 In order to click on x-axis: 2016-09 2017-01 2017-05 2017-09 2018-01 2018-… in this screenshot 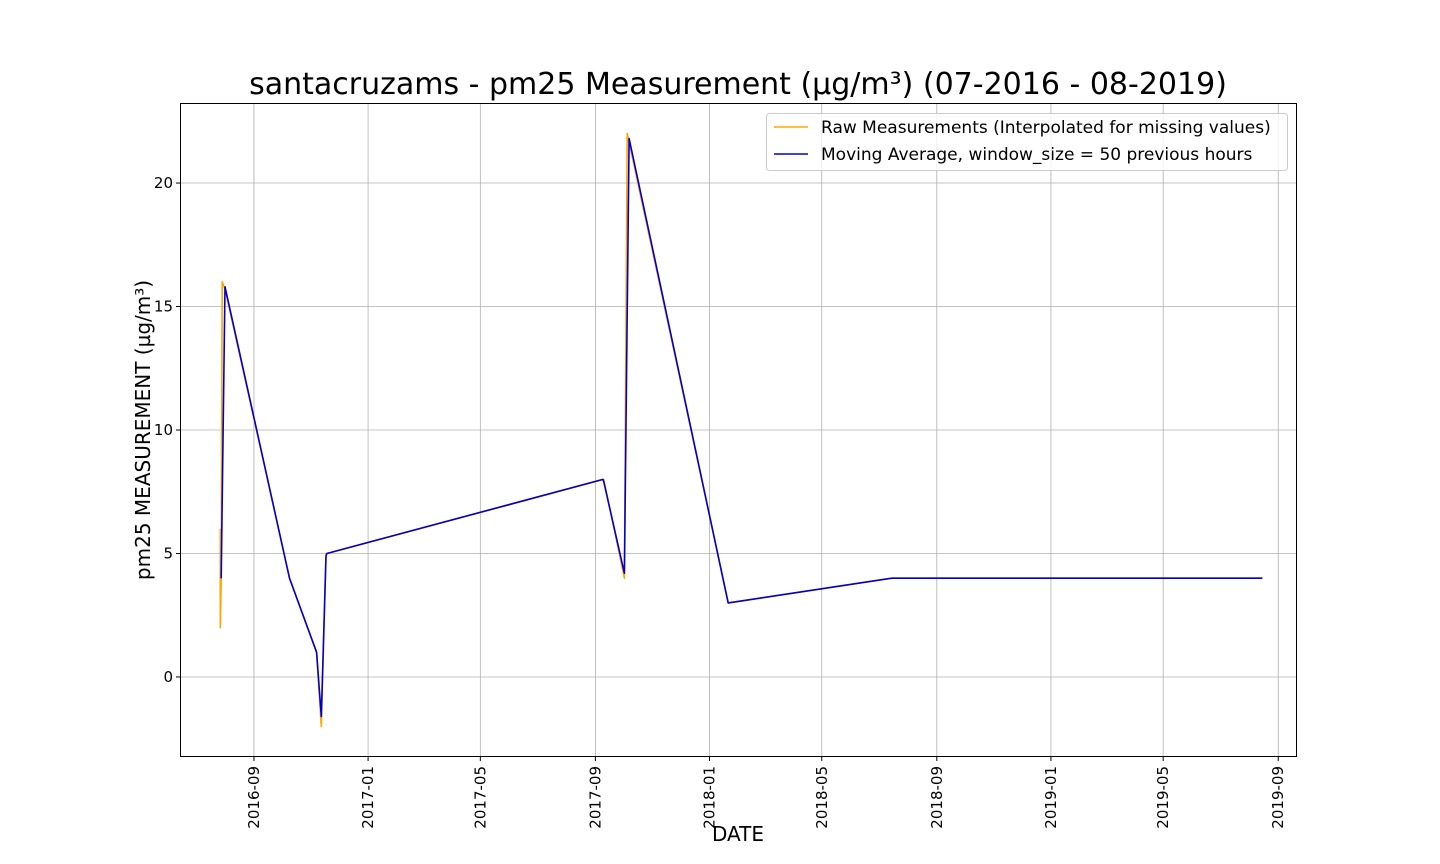, I will do `click(766, 792)`.